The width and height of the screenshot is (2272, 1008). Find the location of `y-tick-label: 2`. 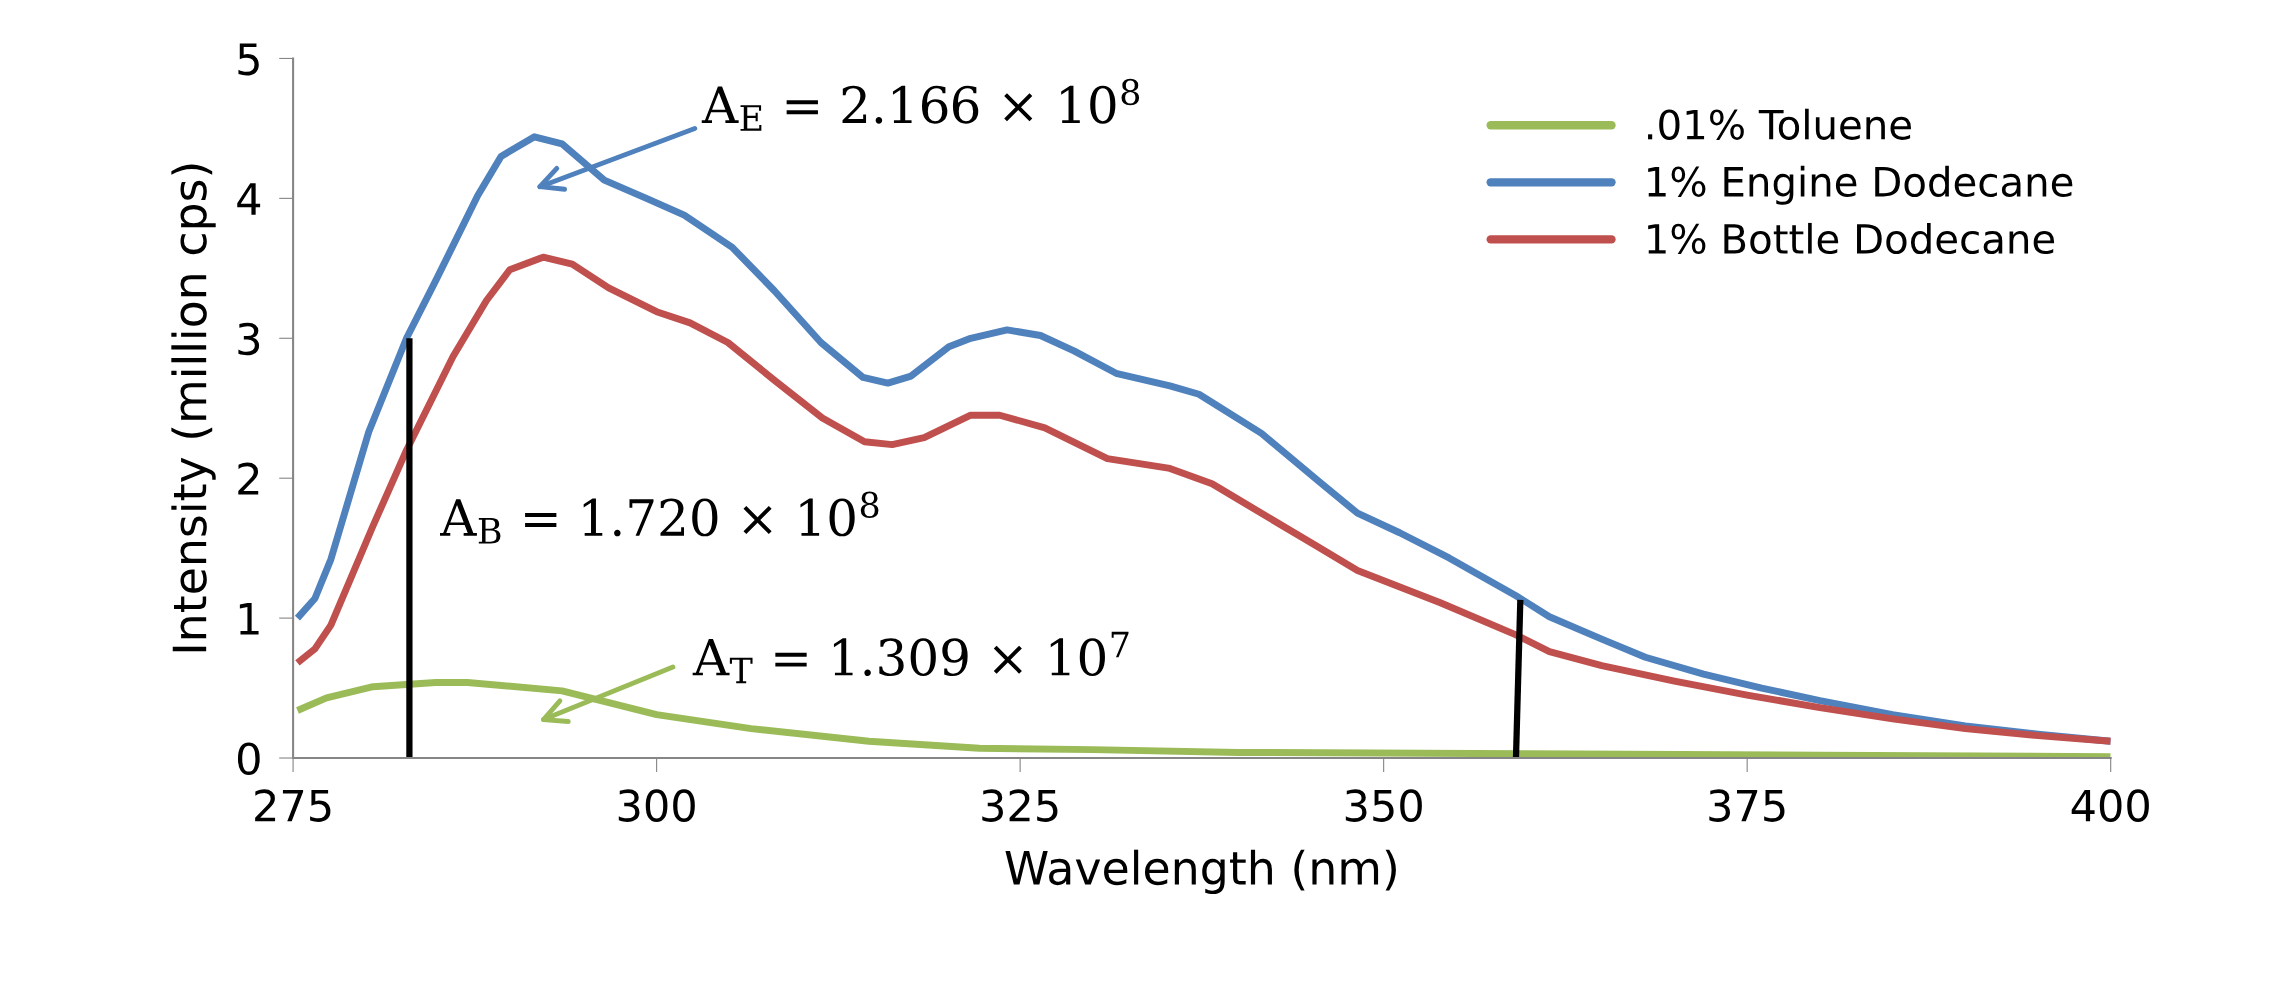

y-tick-label: 2 is located at coordinates (248, 478).